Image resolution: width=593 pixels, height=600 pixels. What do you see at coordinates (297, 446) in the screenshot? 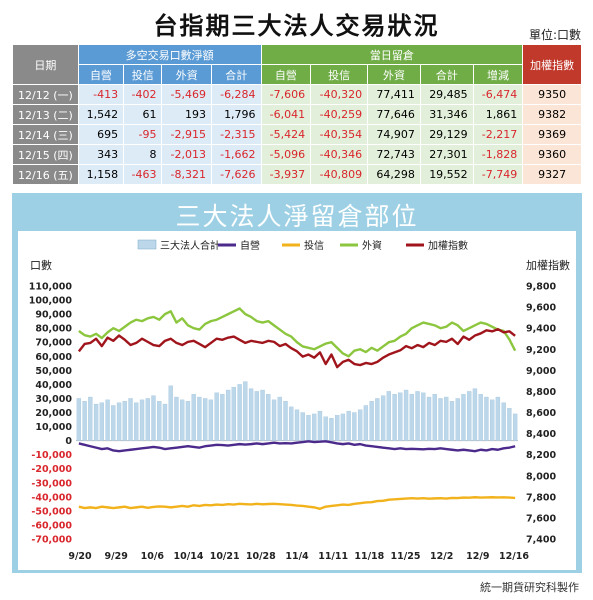
I see `line-dealer` at bounding box center [297, 446].